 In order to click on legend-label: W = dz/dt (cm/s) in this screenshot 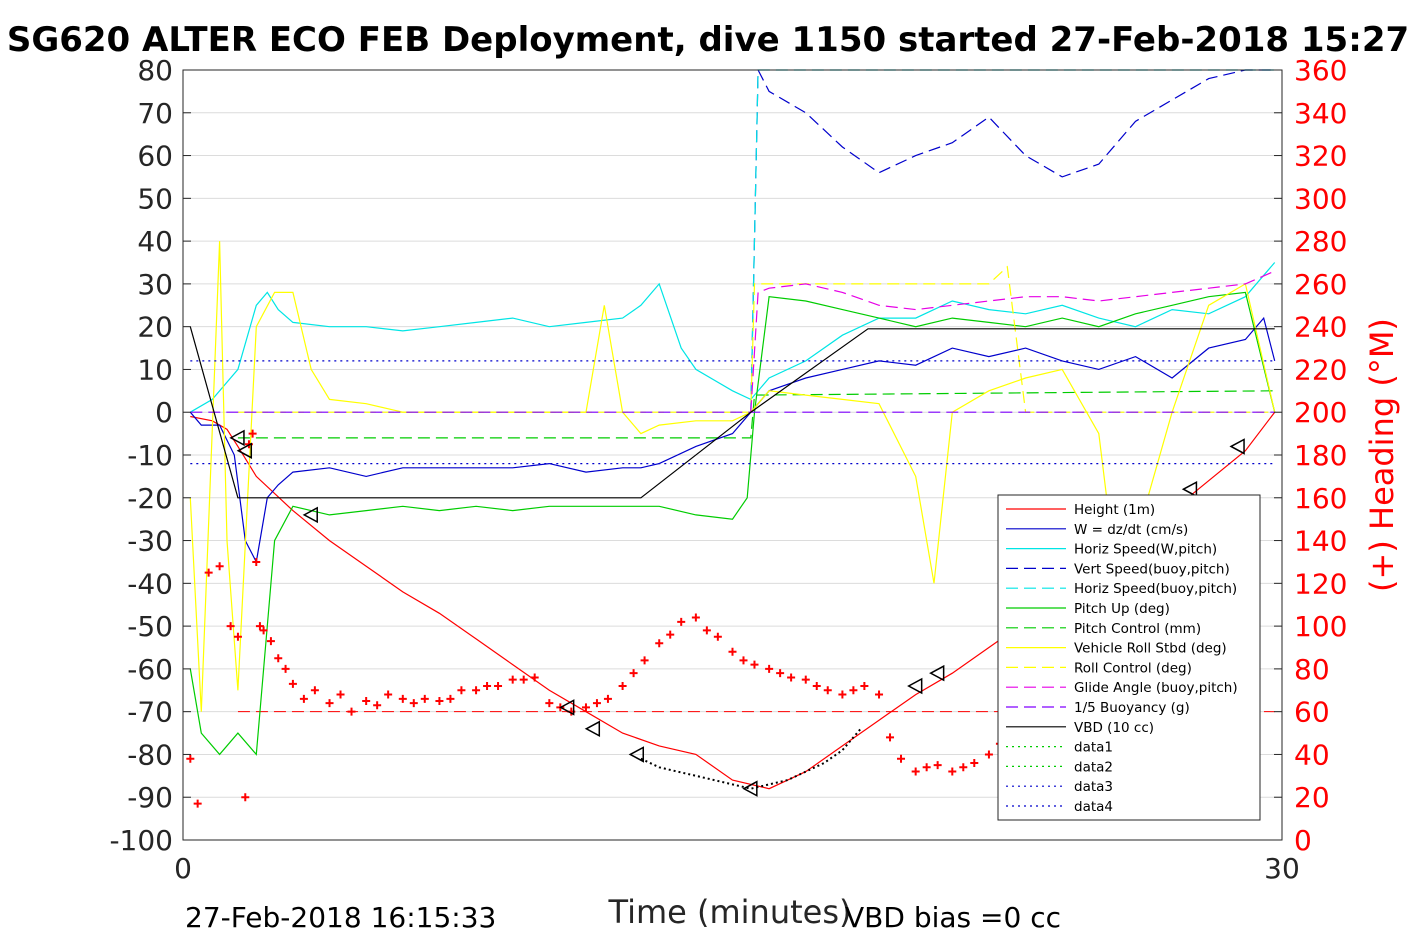, I will do `click(1131, 530)`.